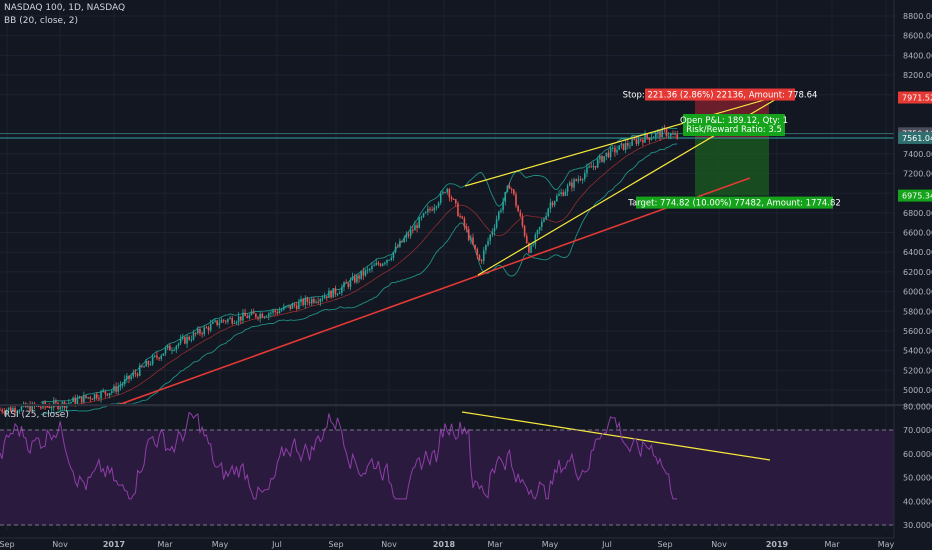 The width and height of the screenshot is (932, 550). I want to click on time-tick-label: May, so click(220, 544).